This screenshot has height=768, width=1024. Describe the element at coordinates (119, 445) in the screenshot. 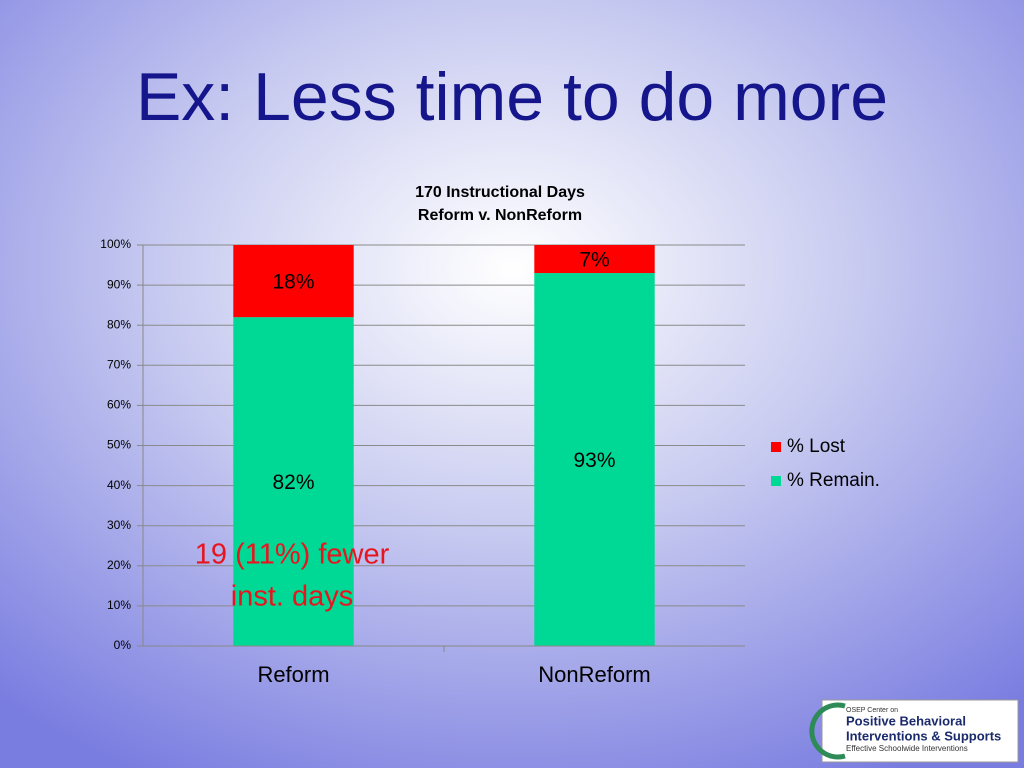

I see `y-tick-label: 50%` at that location.